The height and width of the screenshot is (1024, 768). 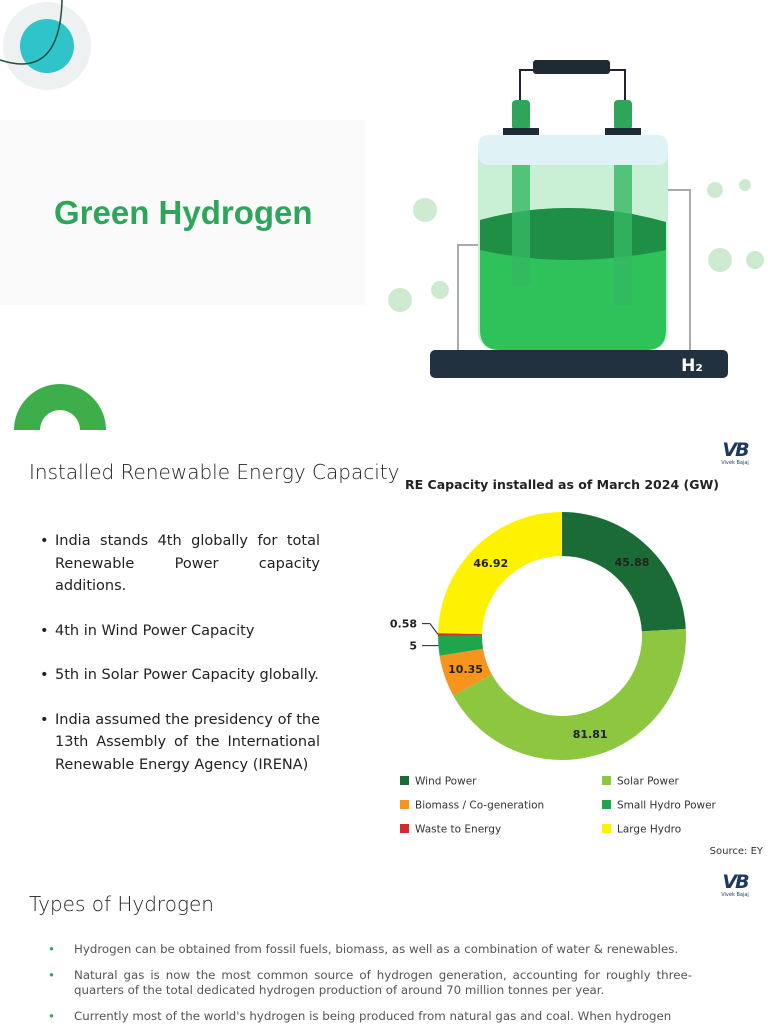 I want to click on donut-hole, so click(x=562, y=636).